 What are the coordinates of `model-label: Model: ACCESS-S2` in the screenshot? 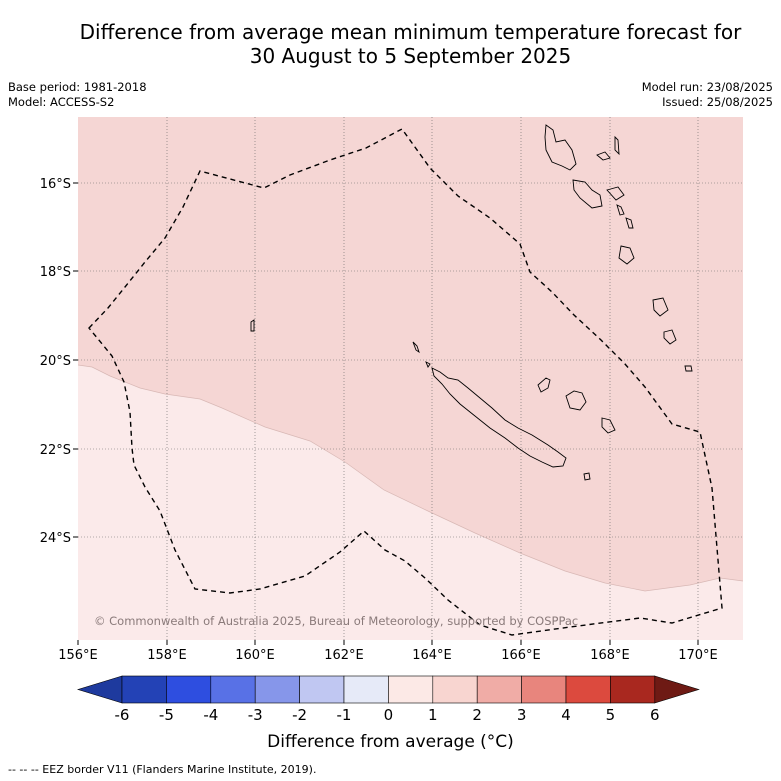 It's located at (61, 102).